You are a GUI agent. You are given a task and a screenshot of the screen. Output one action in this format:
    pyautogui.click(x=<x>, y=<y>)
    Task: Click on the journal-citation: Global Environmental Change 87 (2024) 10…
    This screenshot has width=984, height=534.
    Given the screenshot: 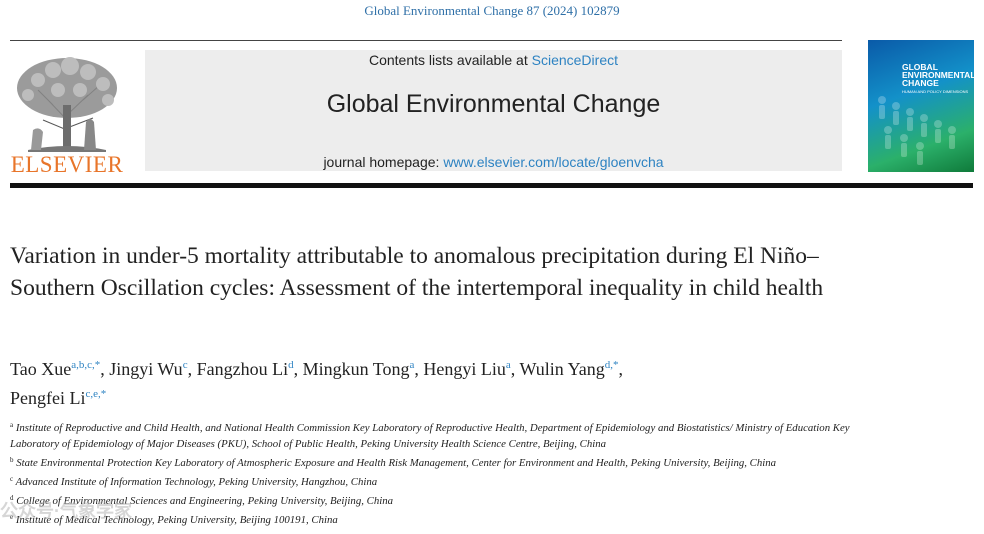 What is the action you would take?
    pyautogui.click(x=492, y=10)
    